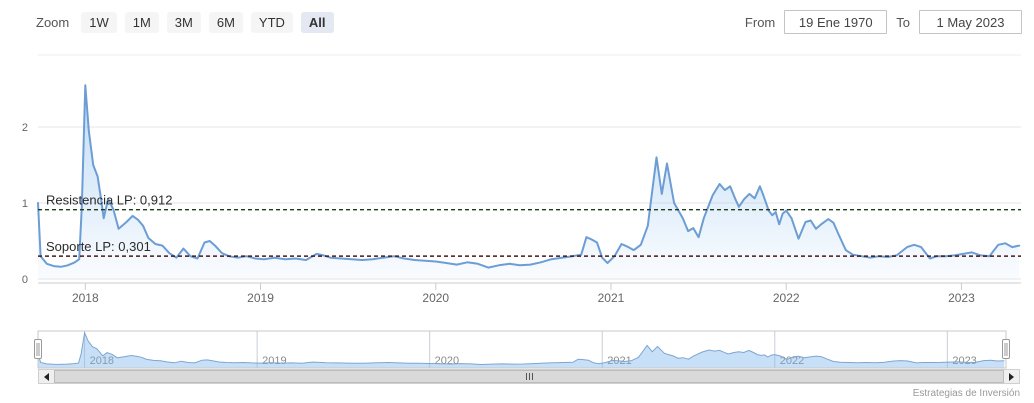 The image size is (1034, 403). I want to click on from-label: From, so click(760, 22).